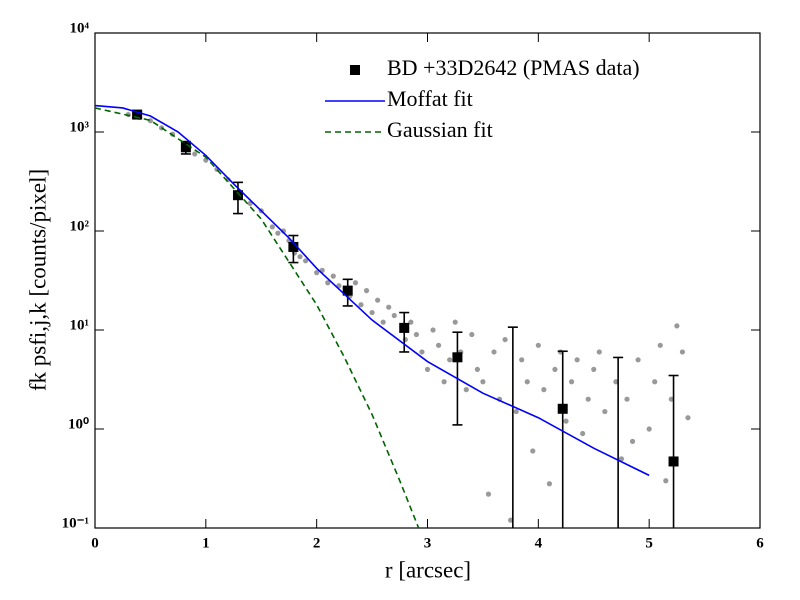 Image resolution: width=800 pixels, height=600 pixels. What do you see at coordinates (80, 127) in the screenshot?
I see `y-tick-label: 10³` at bounding box center [80, 127].